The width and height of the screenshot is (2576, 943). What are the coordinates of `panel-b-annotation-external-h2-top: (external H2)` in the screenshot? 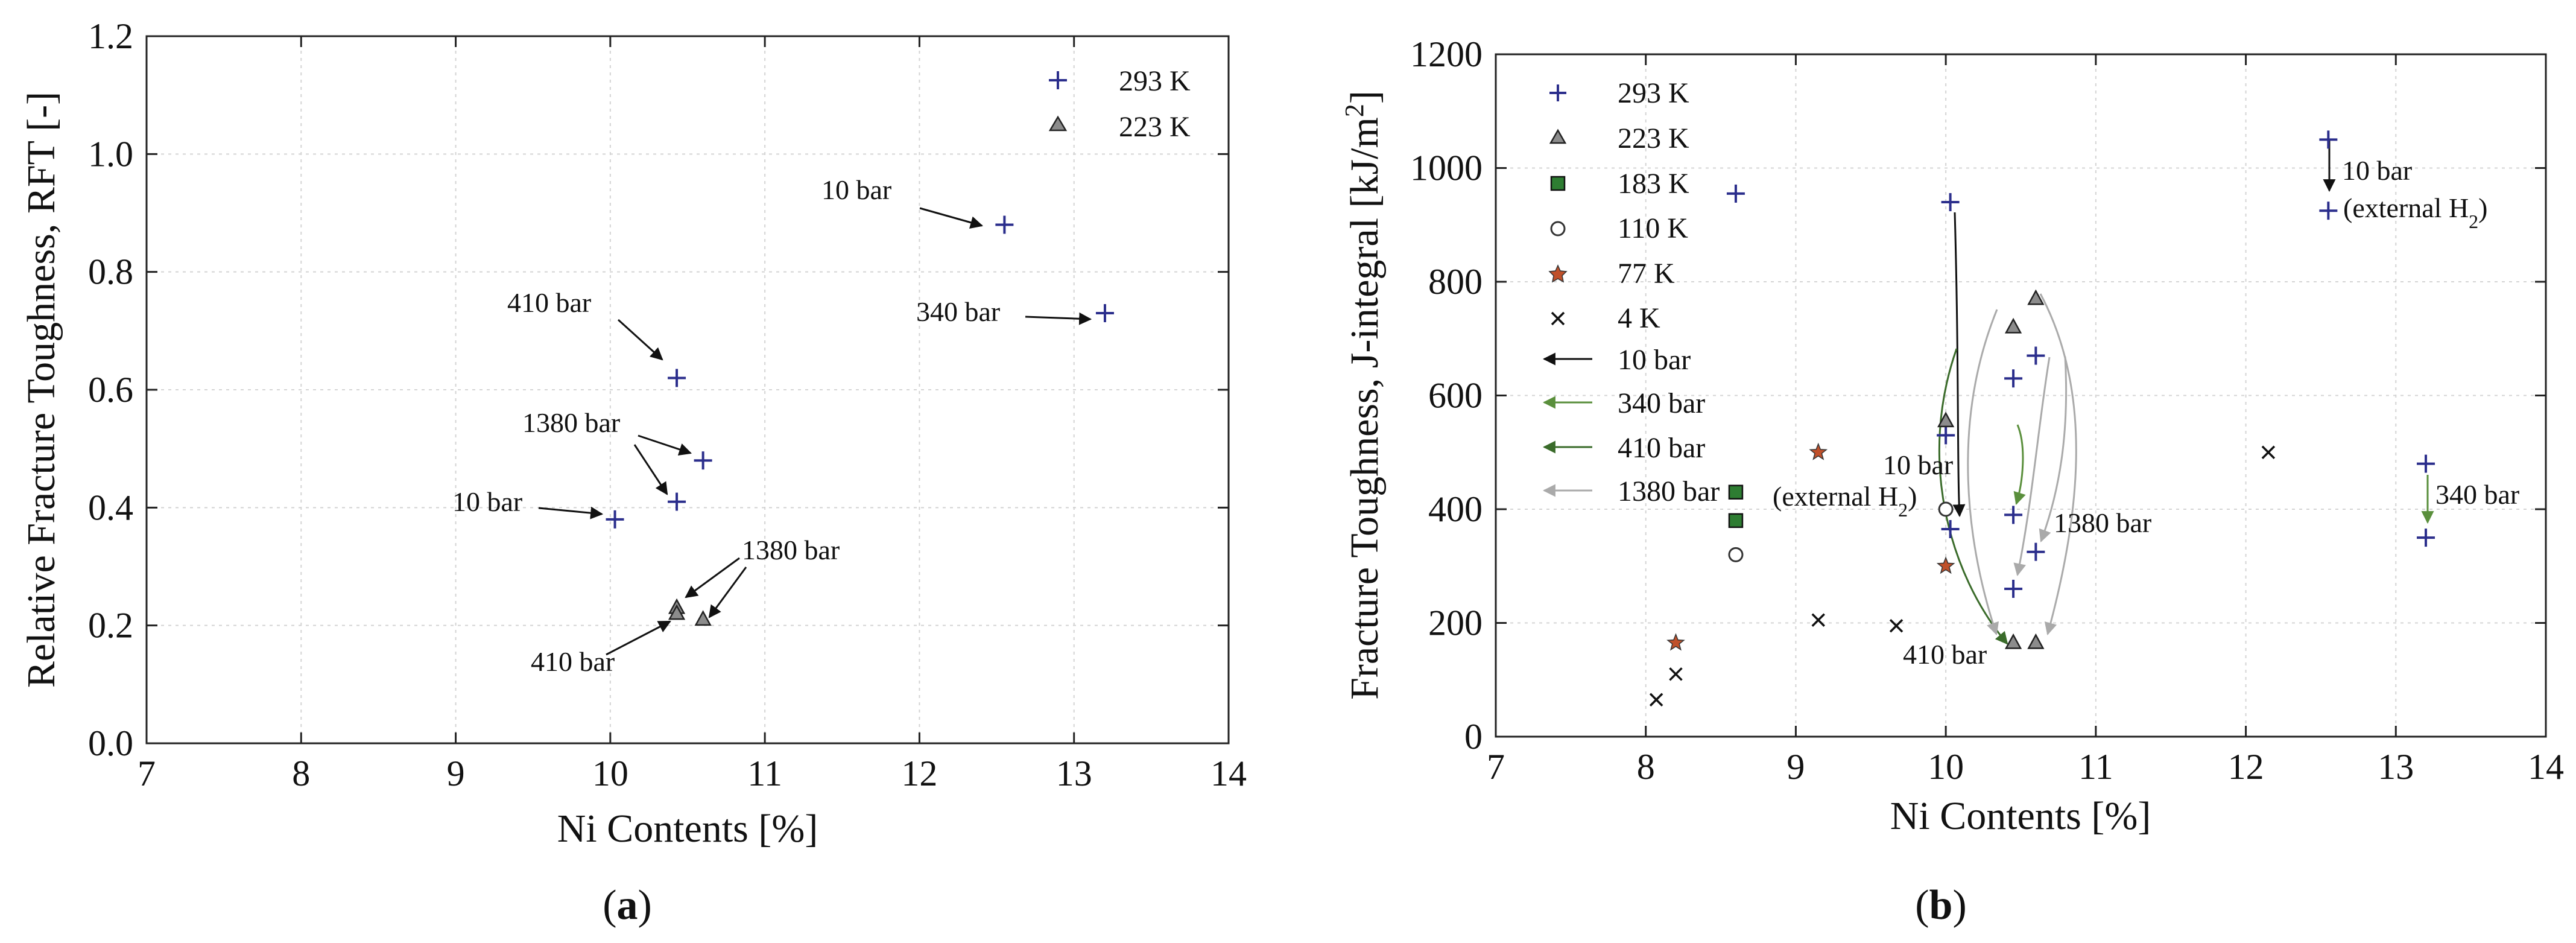 It's located at (2415, 212).